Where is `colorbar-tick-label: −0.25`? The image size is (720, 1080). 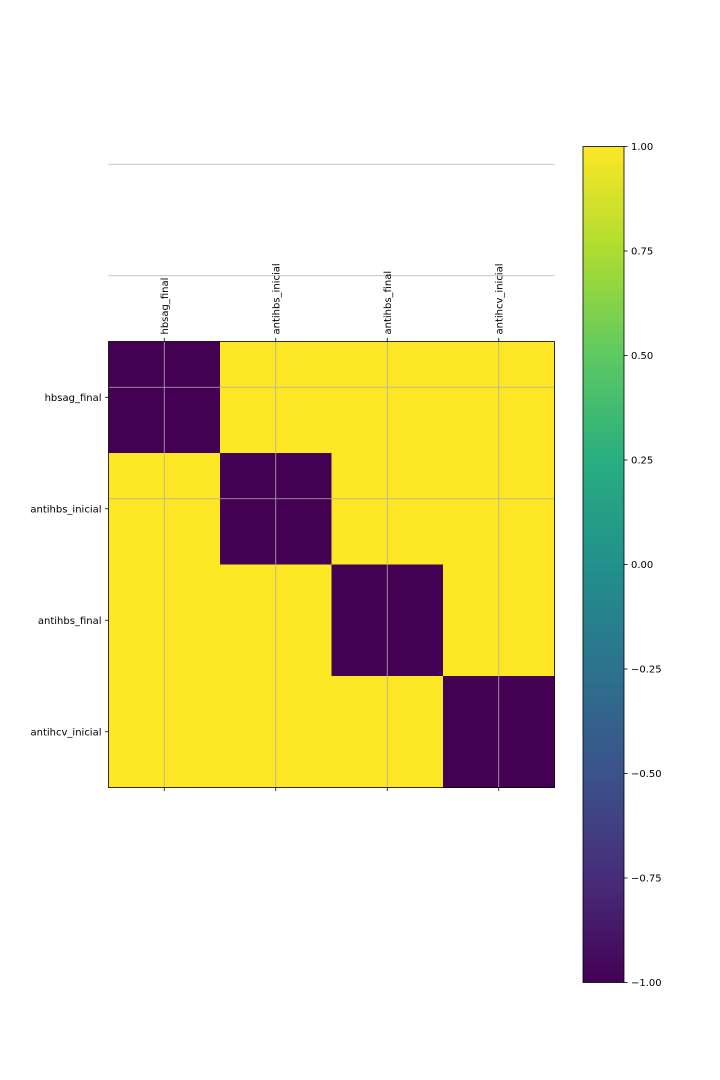
colorbar-tick-label: −0.25 is located at coordinates (646, 670).